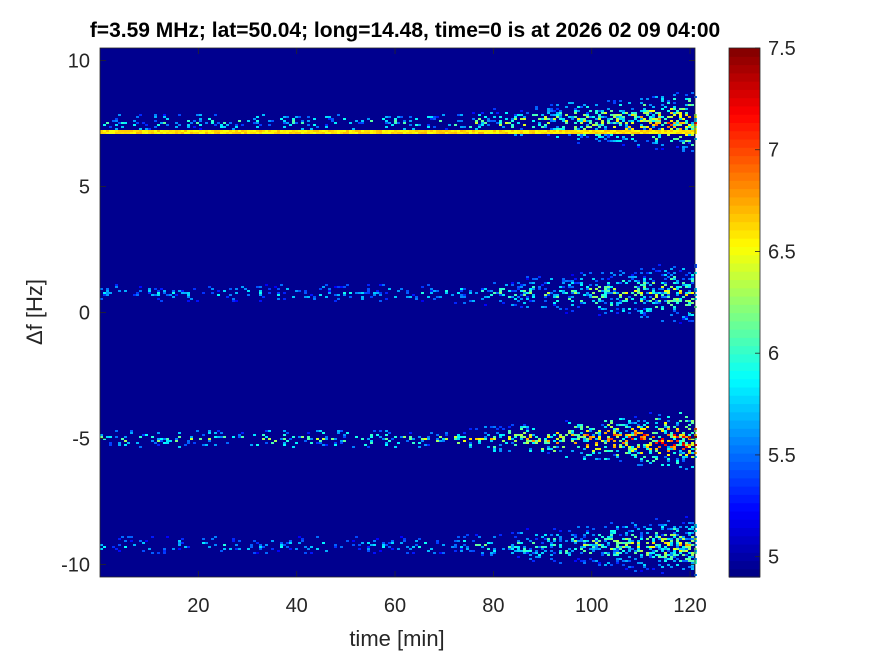 This screenshot has width=875, height=656. What do you see at coordinates (773, 354) in the screenshot?
I see `colorbar-tick-label: 6` at bounding box center [773, 354].